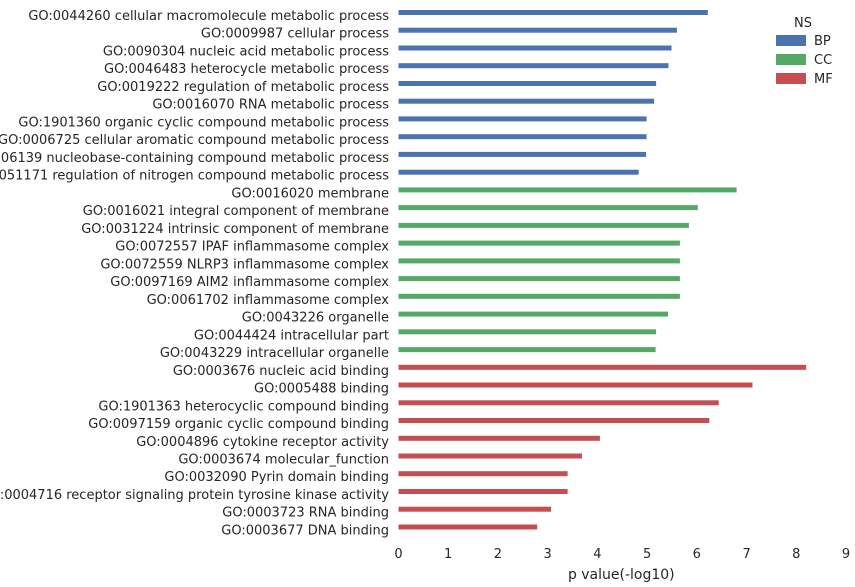 The image size is (855, 587). Describe the element at coordinates (846, 554) in the screenshot. I see `x-tick-label: 9` at that location.